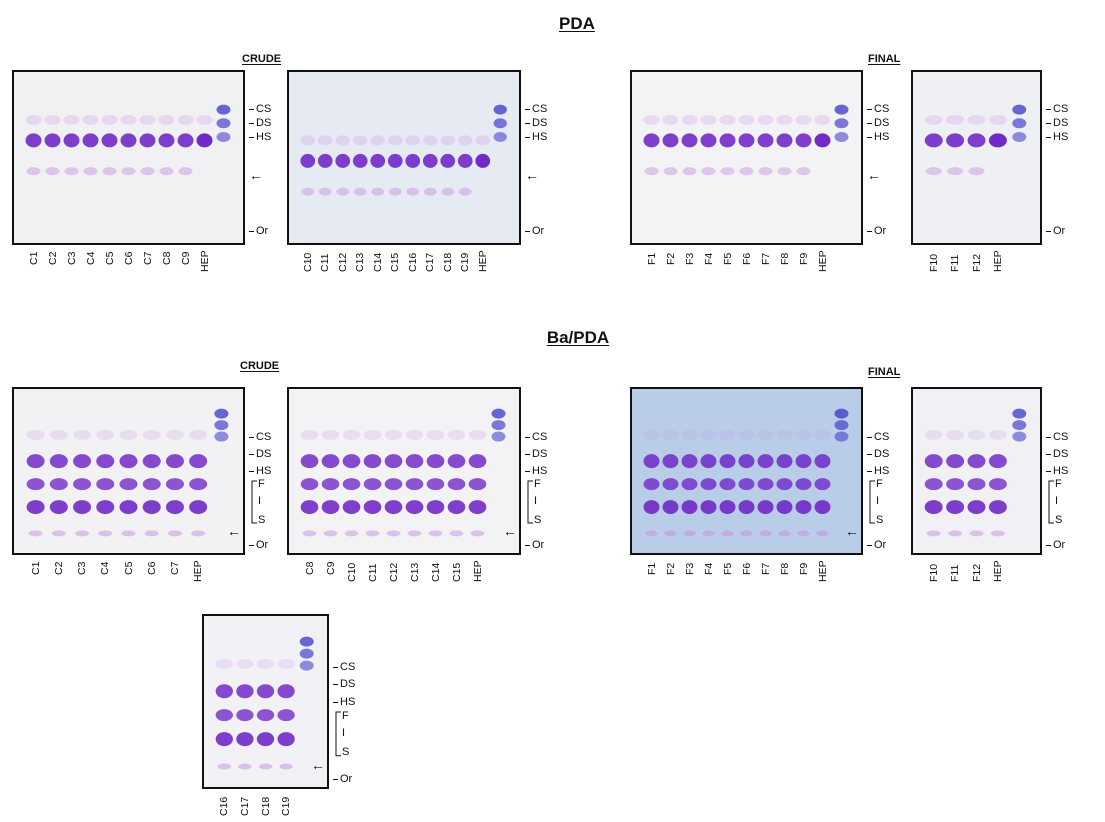 This screenshot has width=1105, height=822. What do you see at coordinates (651, 569) in the screenshot?
I see `lane-label: F1` at bounding box center [651, 569].